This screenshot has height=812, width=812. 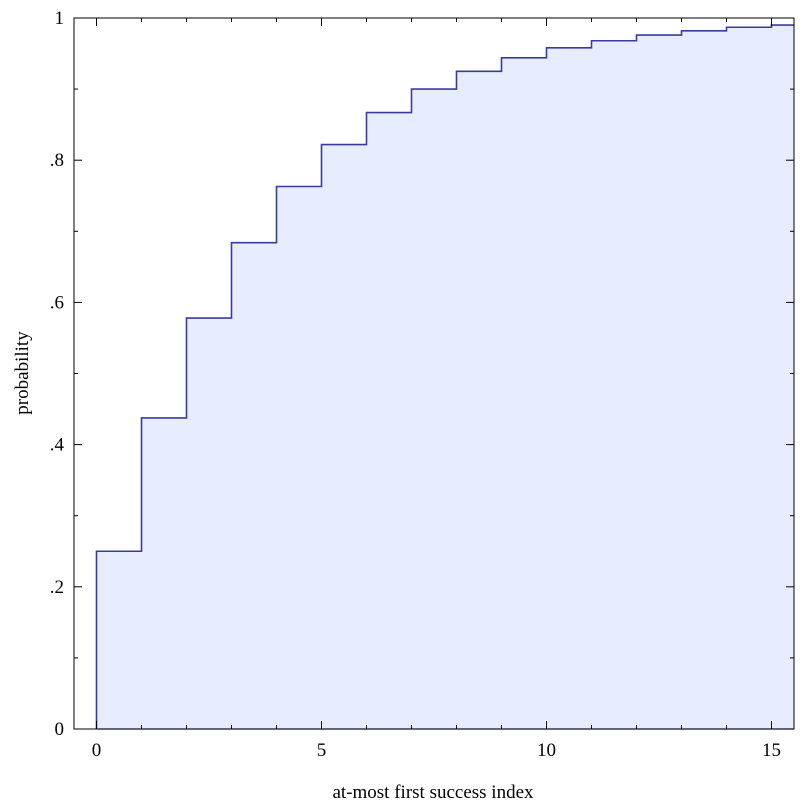 I want to click on y-tick-label: 1, so click(x=60, y=18).